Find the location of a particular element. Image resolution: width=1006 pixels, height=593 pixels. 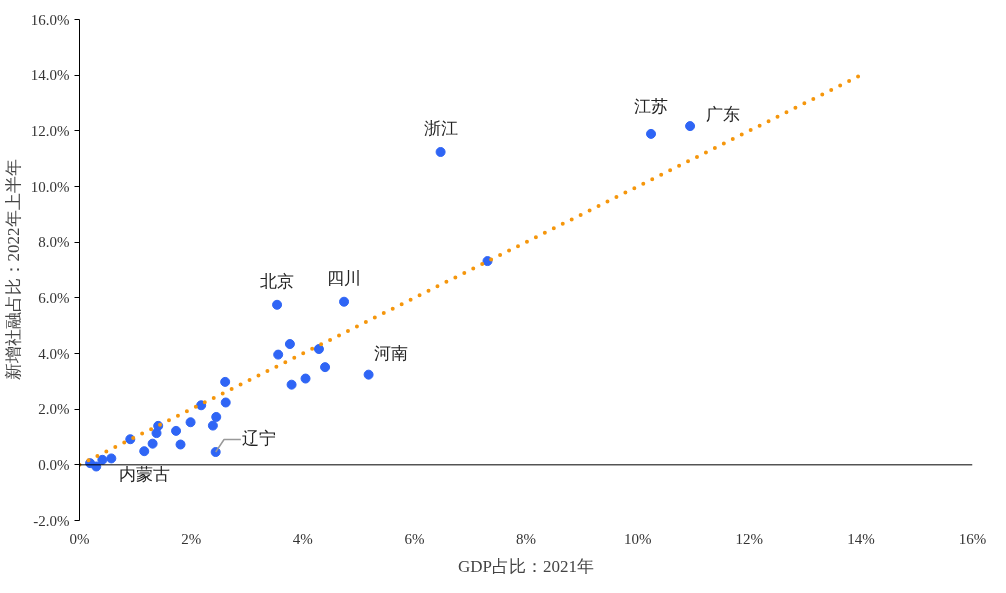

y-tick-label: 12.0% is located at coordinates (50, 130).